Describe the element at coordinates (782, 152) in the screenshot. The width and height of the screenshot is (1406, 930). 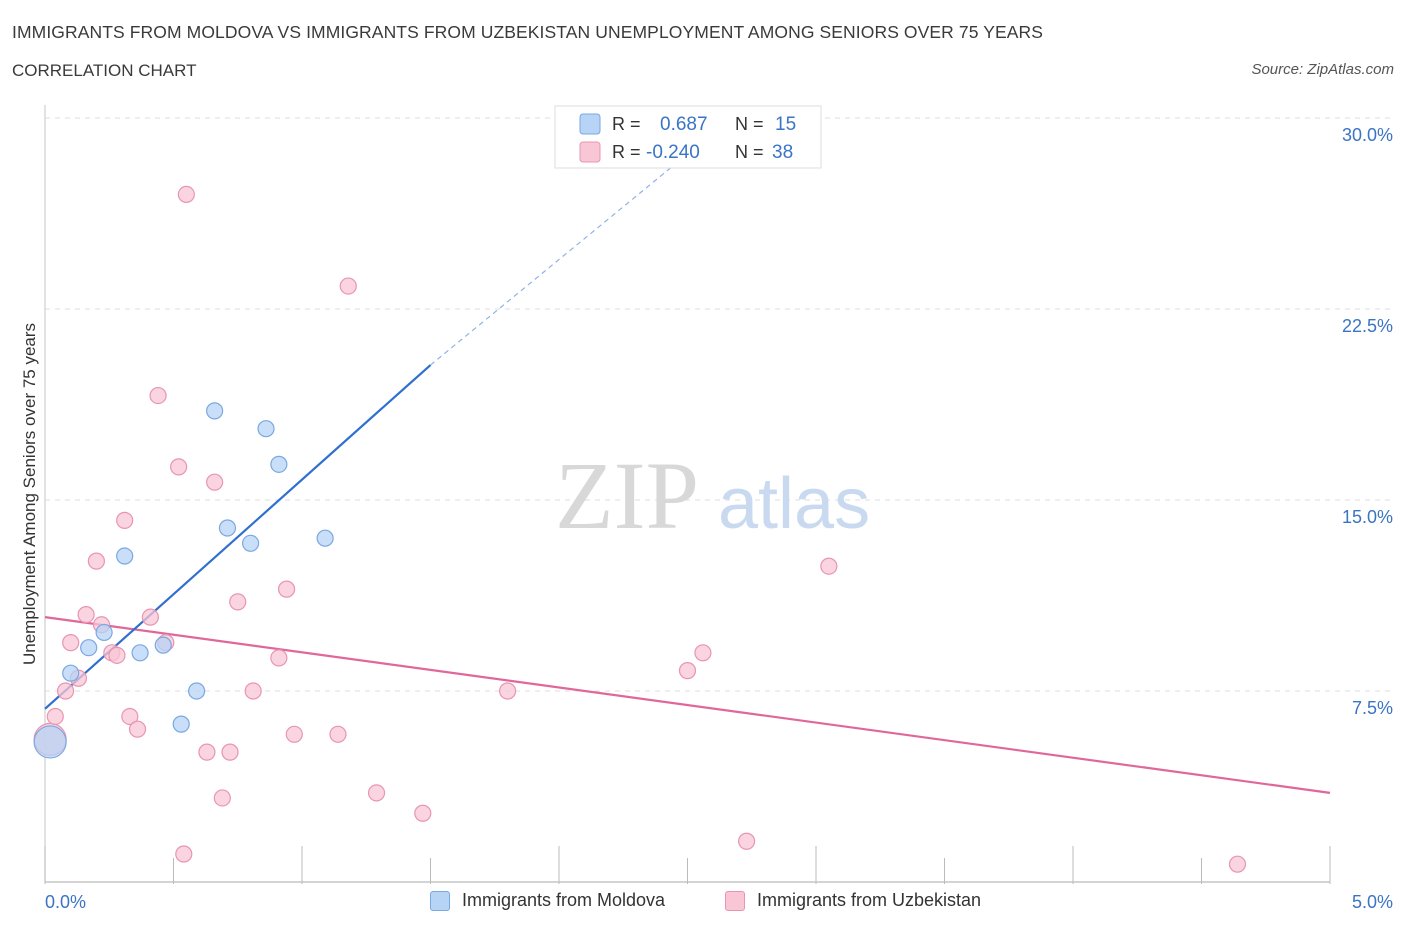
I see `legend-uzbekistan-n-value: 38` at that location.